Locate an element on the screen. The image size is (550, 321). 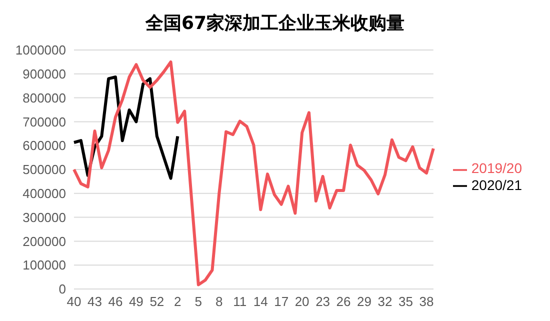
x-tick-label: 35 is located at coordinates (405, 302).